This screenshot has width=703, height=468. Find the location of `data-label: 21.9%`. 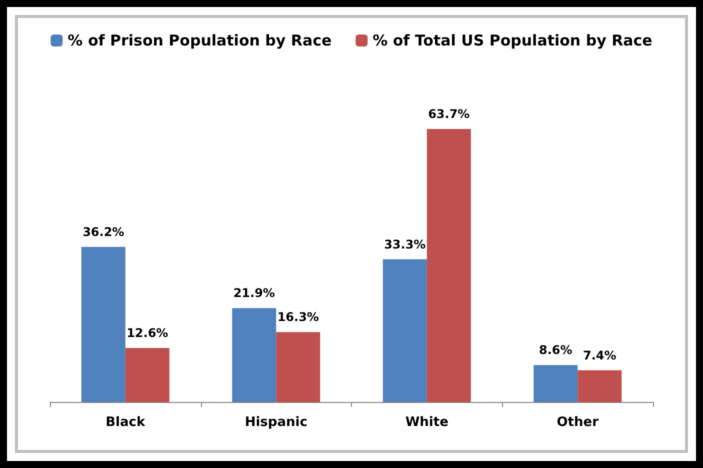

data-label: 21.9% is located at coordinates (254, 293).